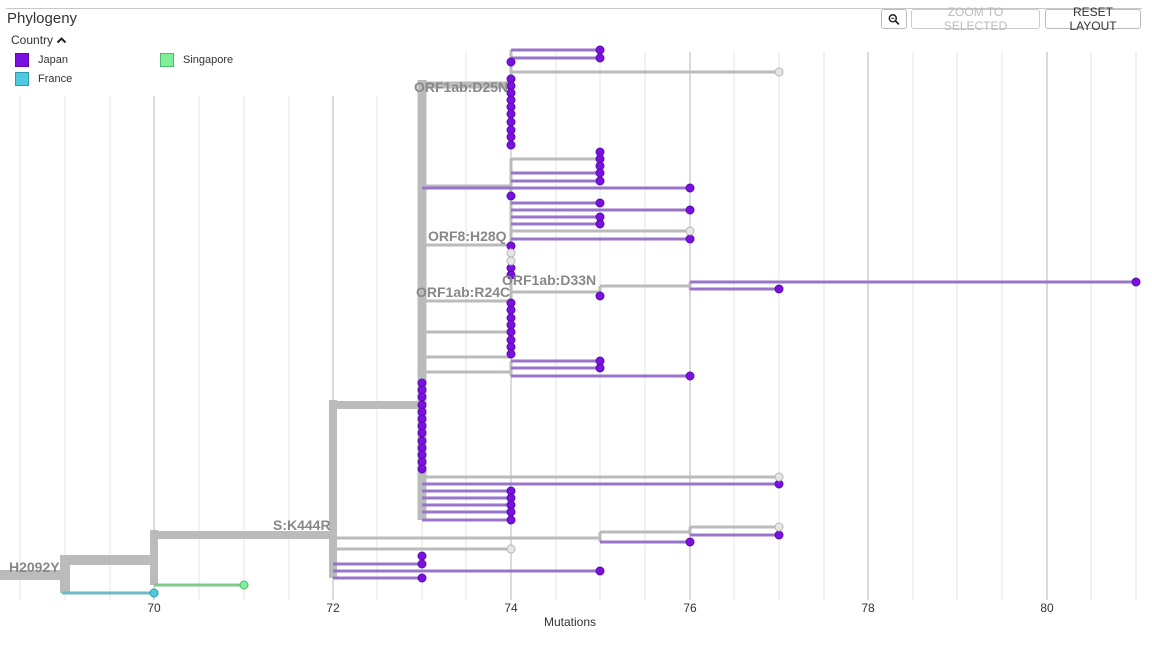  Describe the element at coordinates (244, 585) in the screenshot. I see `singapore-tip` at that location.